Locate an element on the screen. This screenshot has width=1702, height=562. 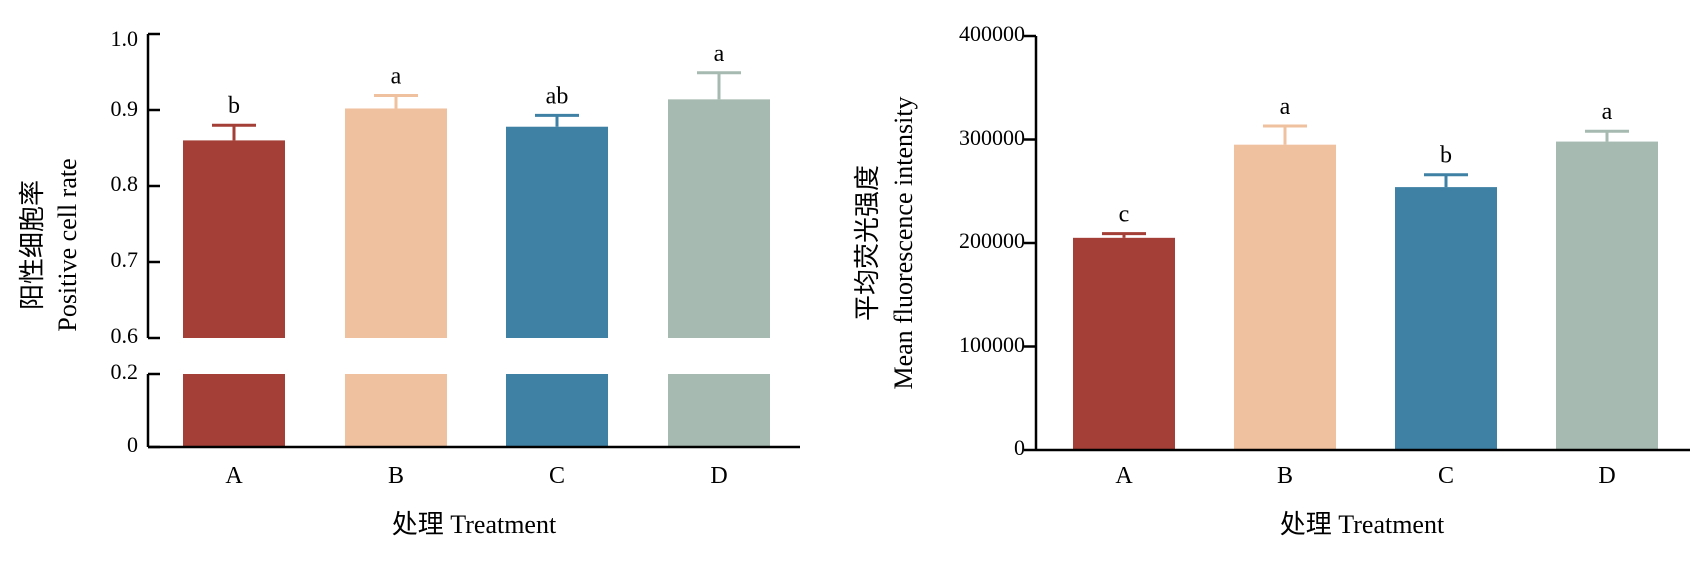
significance-label: ab is located at coordinates (557, 96).